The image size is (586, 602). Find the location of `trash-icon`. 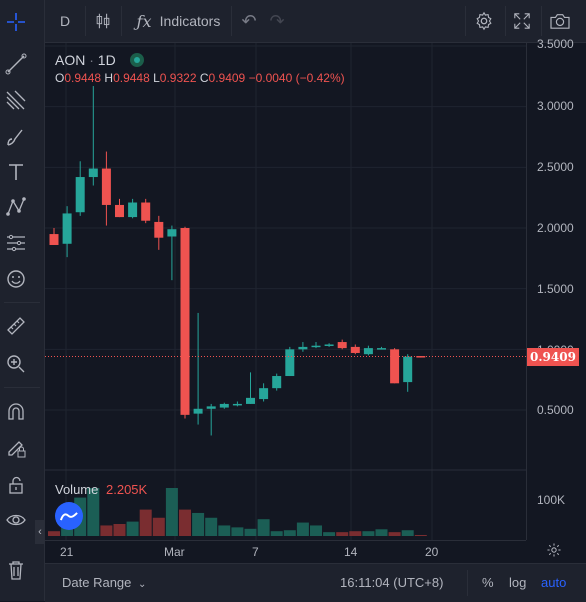

trash-icon is located at coordinates (16, 570).